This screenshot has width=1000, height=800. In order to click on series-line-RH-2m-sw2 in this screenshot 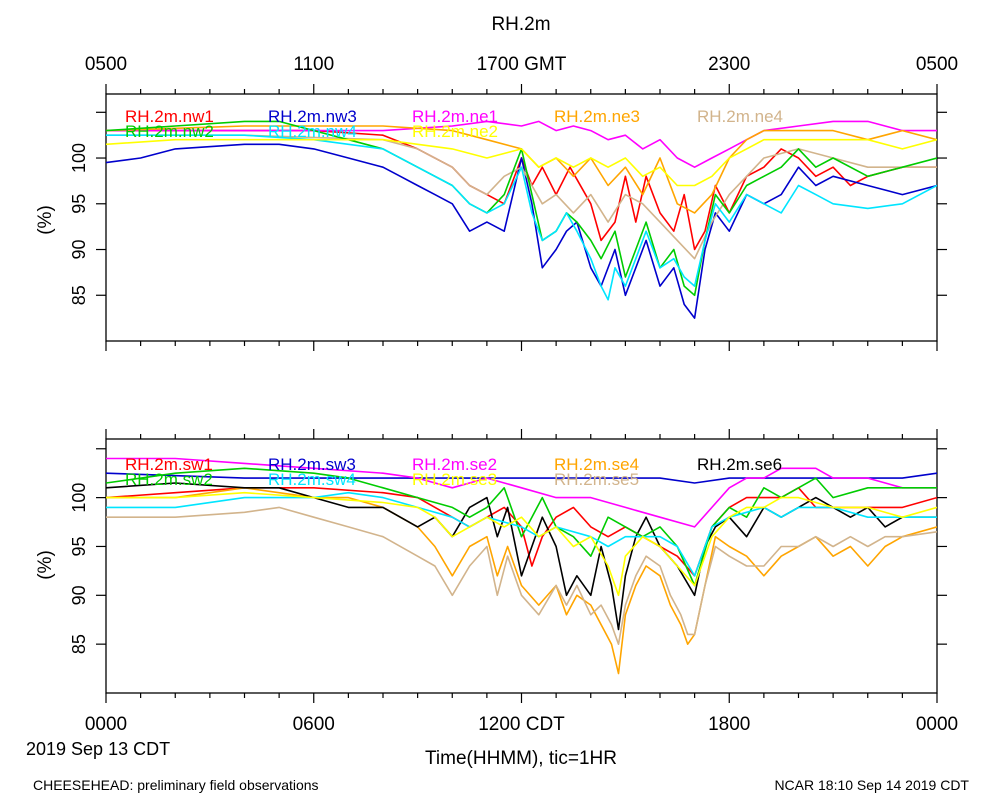, I will do `click(521, 527)`.